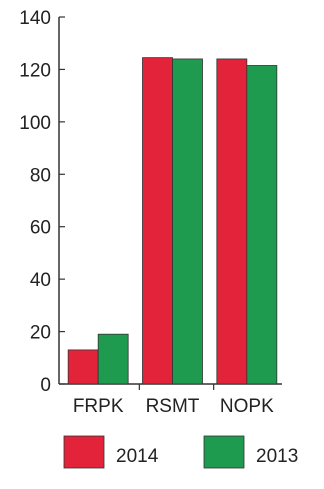 This screenshot has height=489, width=324. Describe the element at coordinates (98, 406) in the screenshot. I see `x-tick-label: FRPK` at that location.